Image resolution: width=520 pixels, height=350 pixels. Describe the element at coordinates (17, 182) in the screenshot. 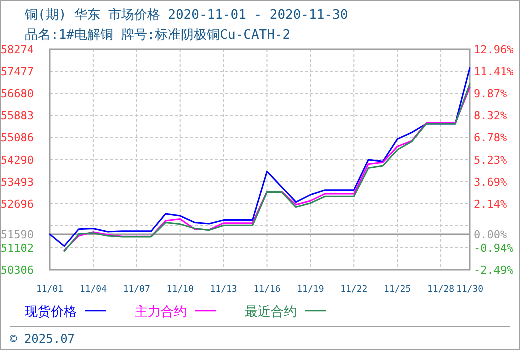

I see `y-tick-label: 53493` at that location.